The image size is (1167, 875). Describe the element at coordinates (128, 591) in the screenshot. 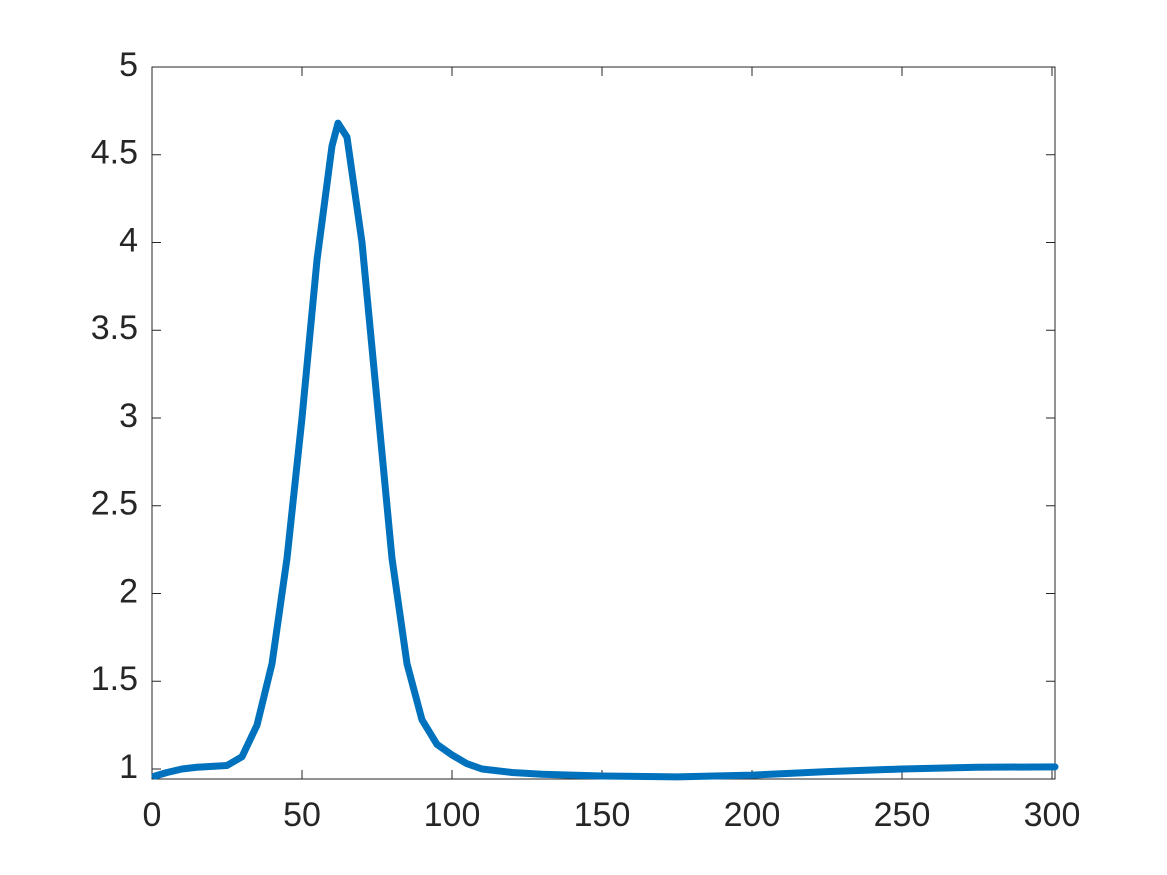

I see `y-tick-label: 2` at that location.